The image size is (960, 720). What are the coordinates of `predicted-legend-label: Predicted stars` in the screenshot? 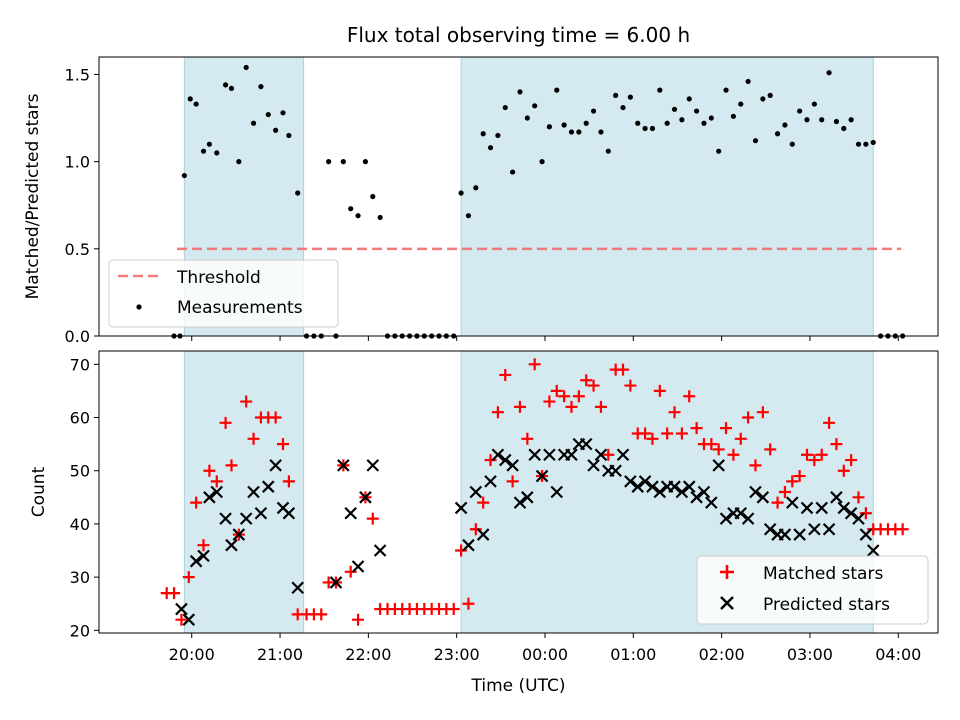 It's located at (826, 605).